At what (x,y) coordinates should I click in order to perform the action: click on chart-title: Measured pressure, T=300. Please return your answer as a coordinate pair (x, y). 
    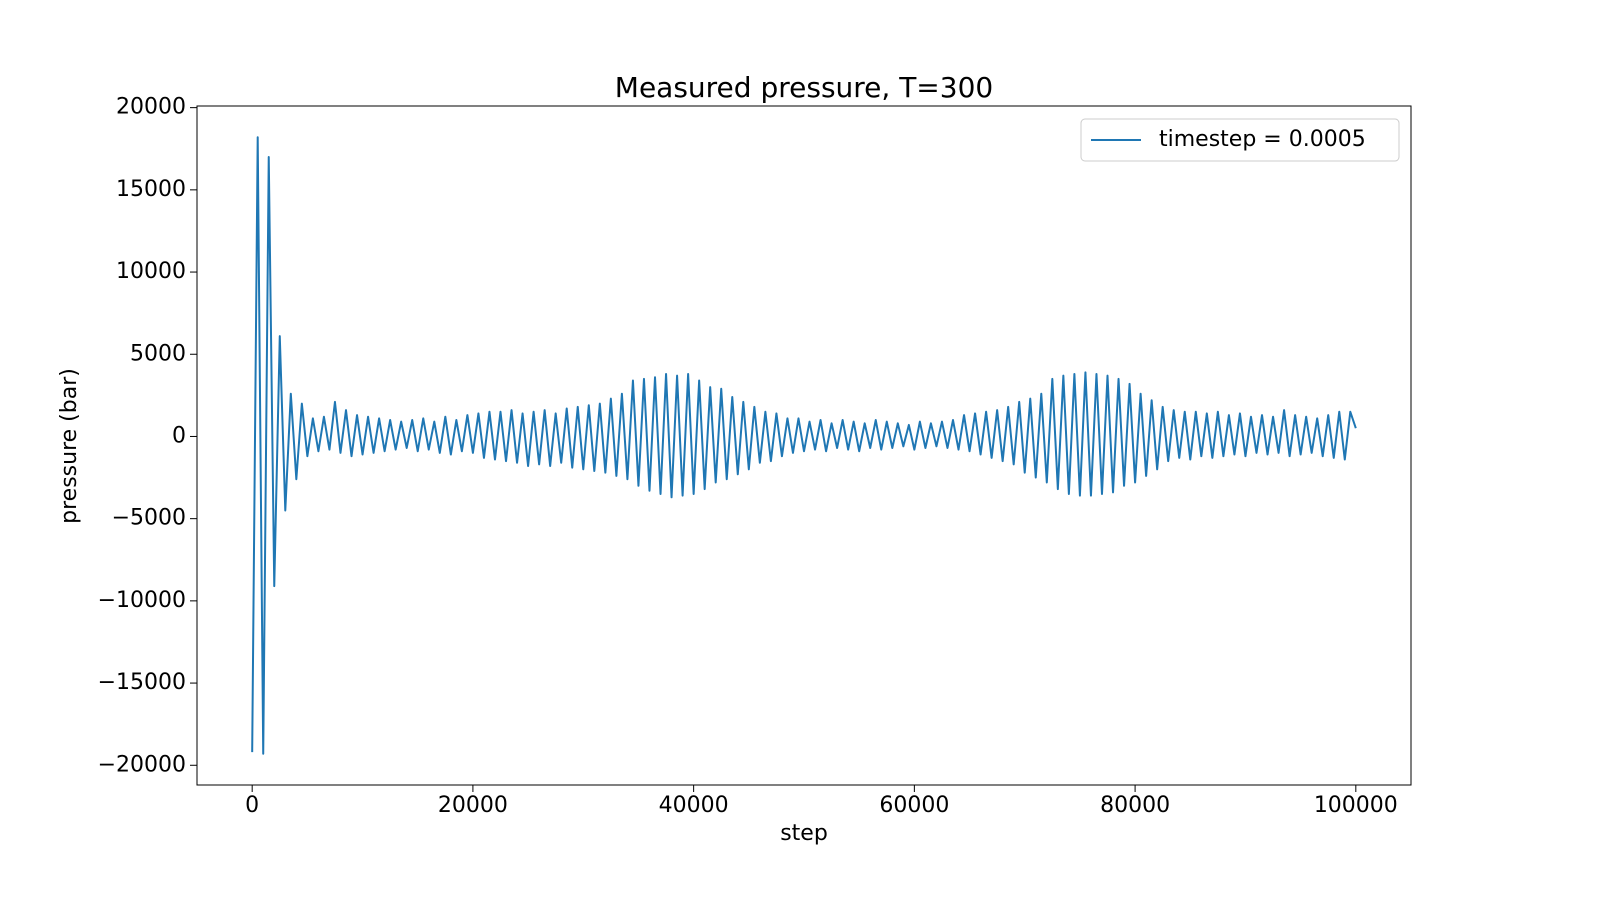
    Looking at the image, I should click on (804, 87).